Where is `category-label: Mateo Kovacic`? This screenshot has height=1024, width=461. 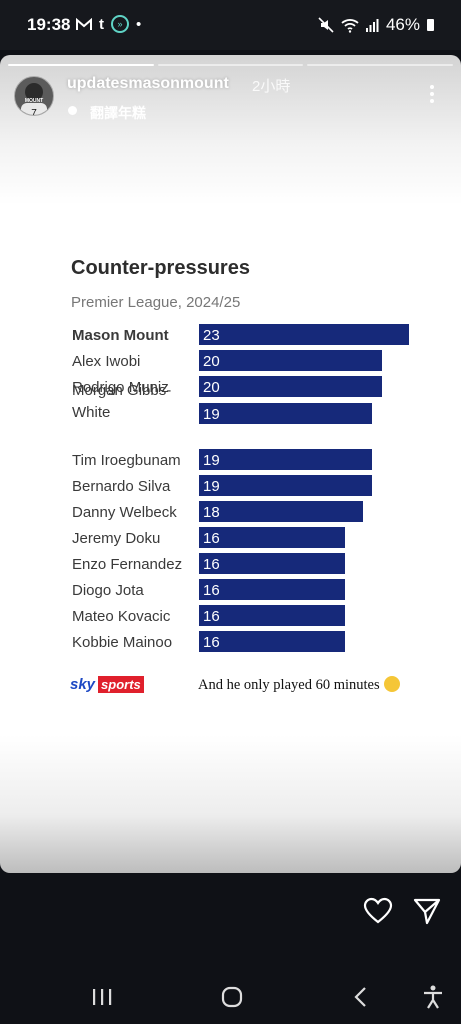
category-label: Mateo Kovacic is located at coordinates (121, 616).